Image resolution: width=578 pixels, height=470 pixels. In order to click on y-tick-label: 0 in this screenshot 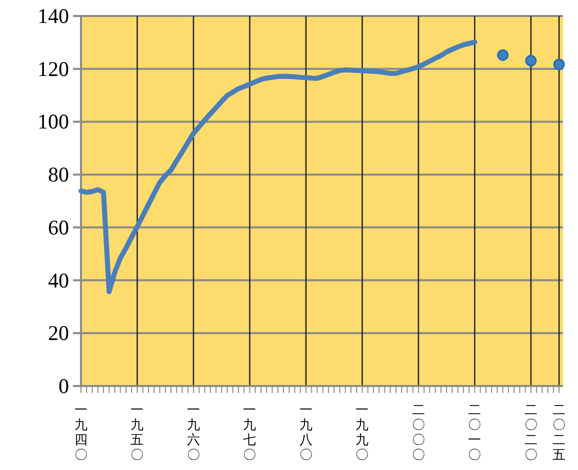, I will do `click(63, 386)`.